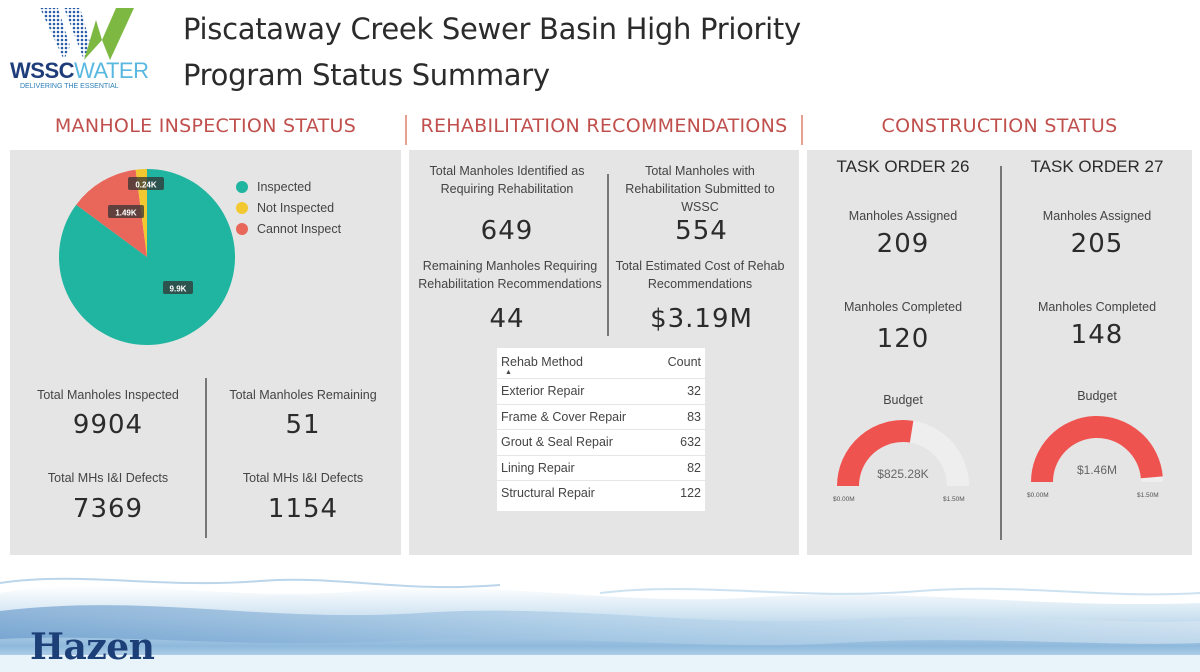  I want to click on to27-completed-label: Manholes Completed, so click(1097, 307).